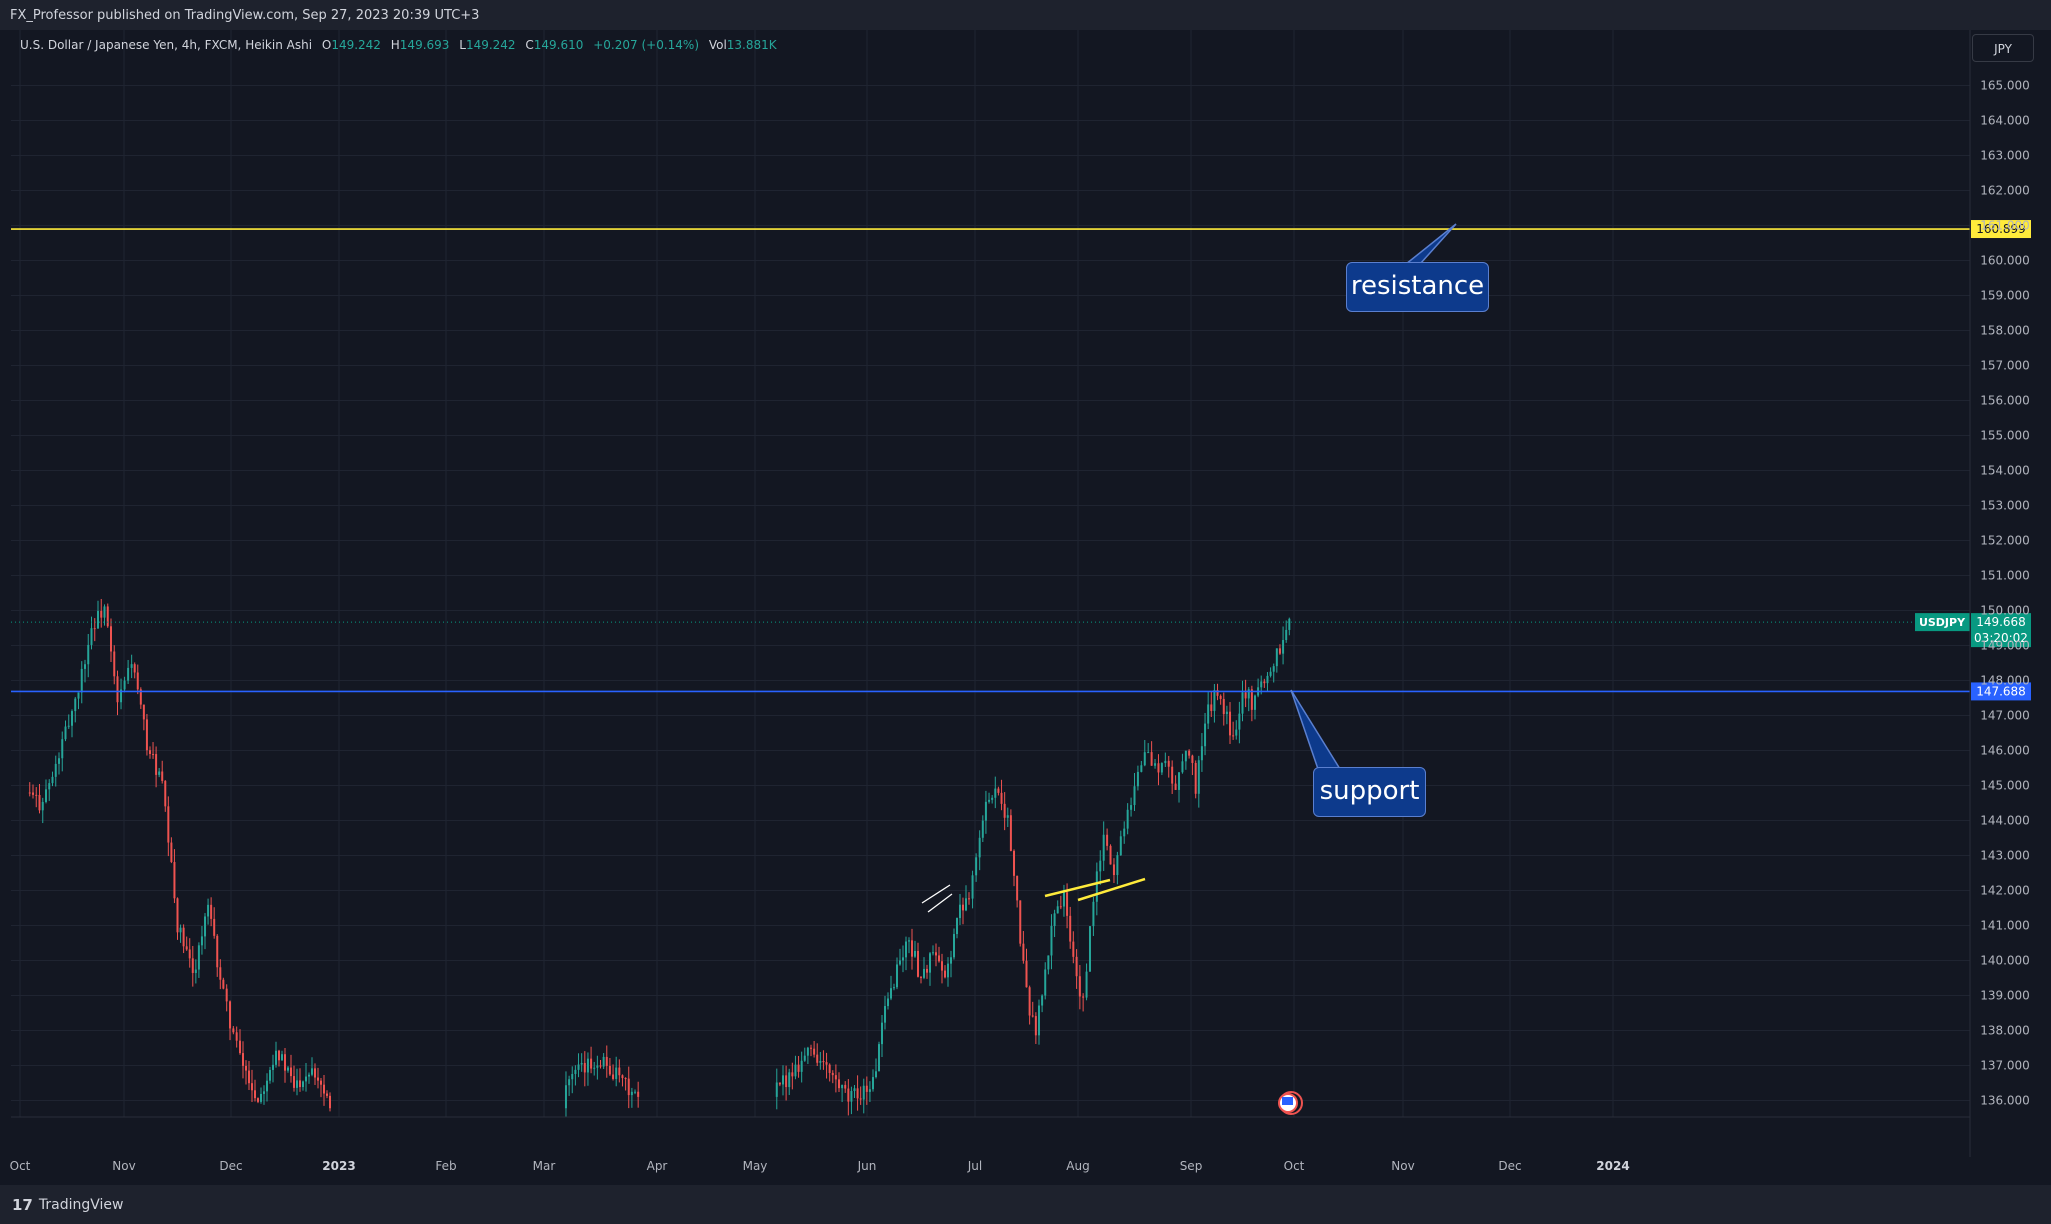  I want to click on symbol-tag, so click(1942, 622).